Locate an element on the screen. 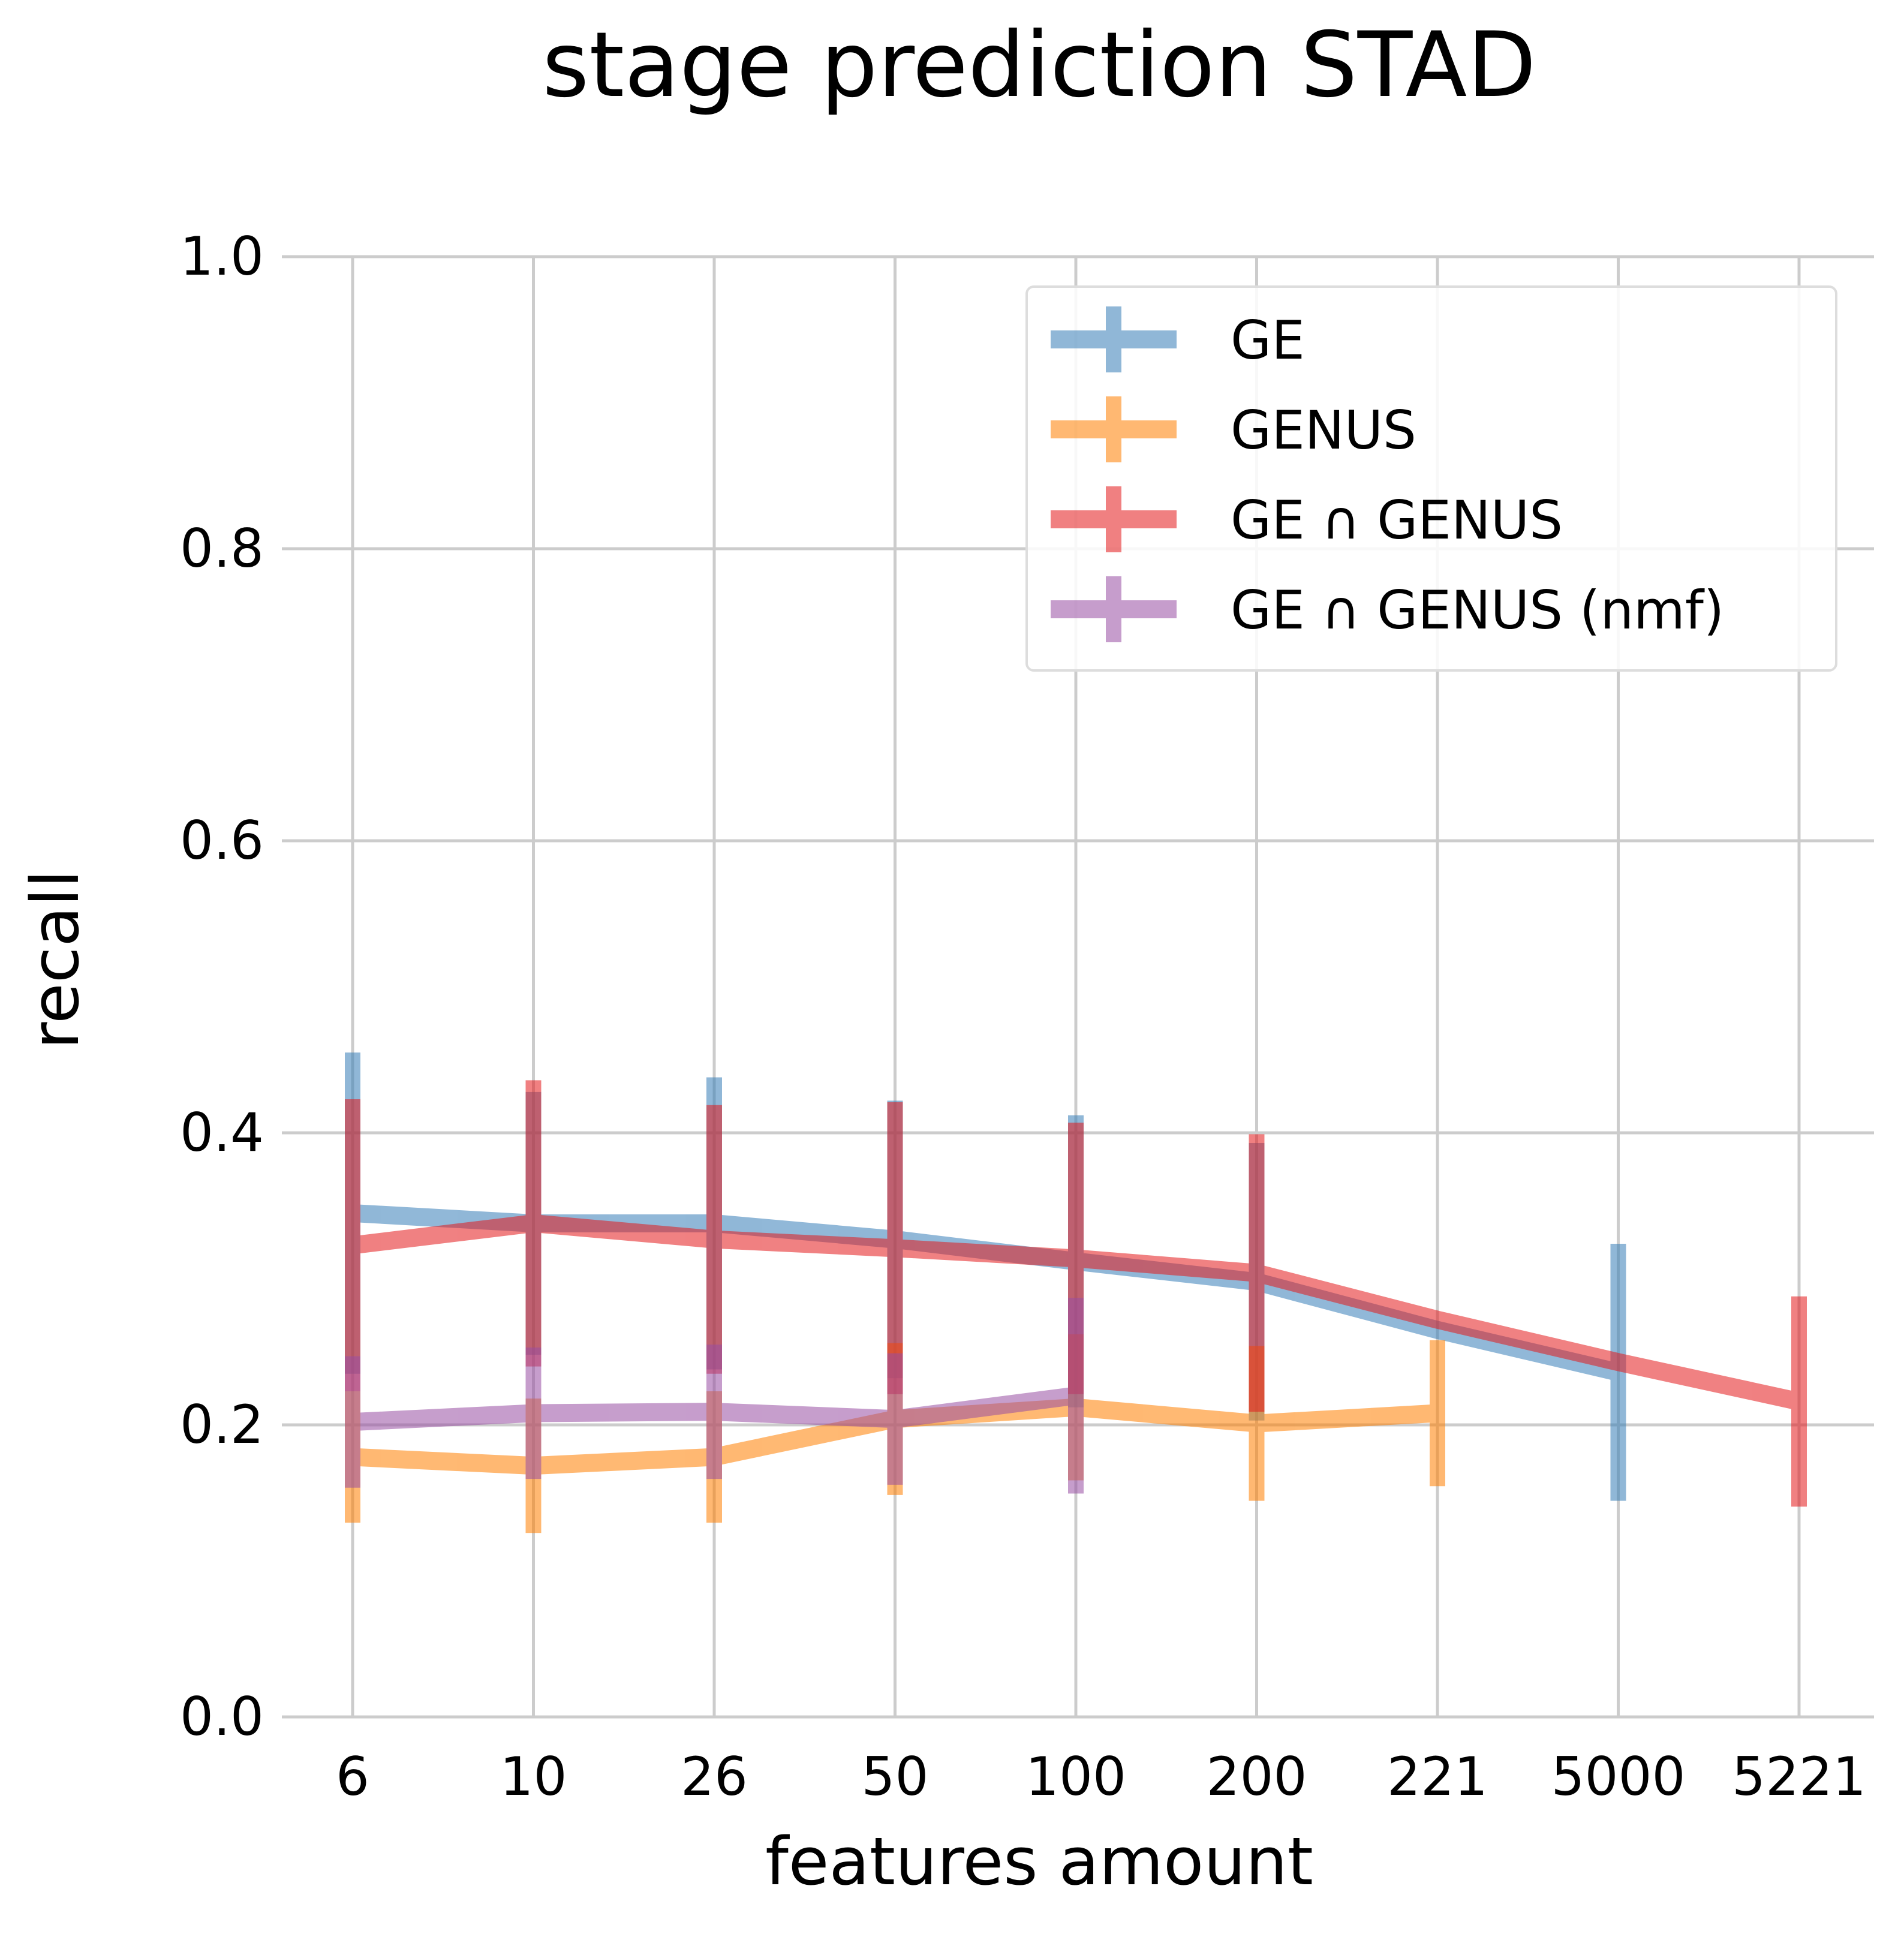  y-tick-label: 0.2 is located at coordinates (222, 1424).